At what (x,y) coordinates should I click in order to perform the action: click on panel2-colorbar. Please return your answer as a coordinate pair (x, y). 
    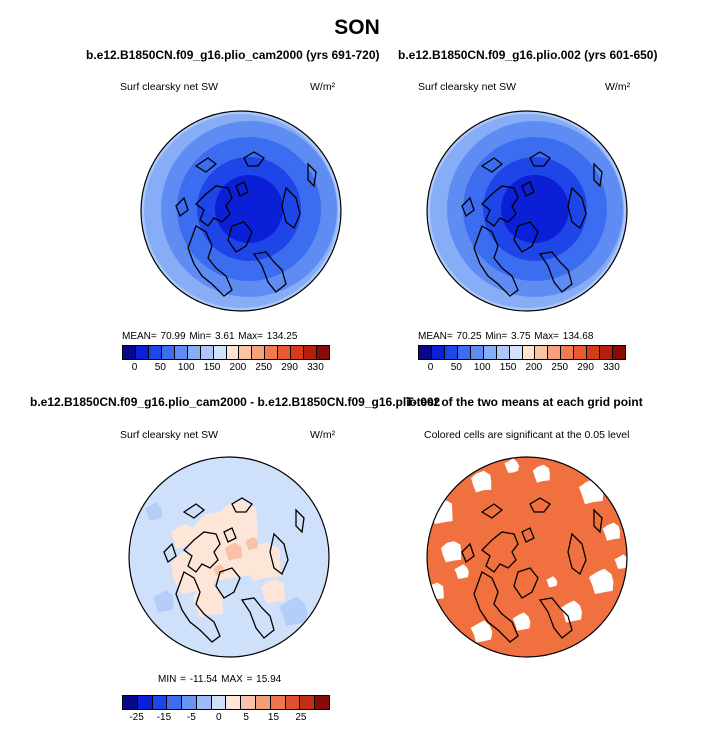
    Looking at the image, I should click on (522, 352).